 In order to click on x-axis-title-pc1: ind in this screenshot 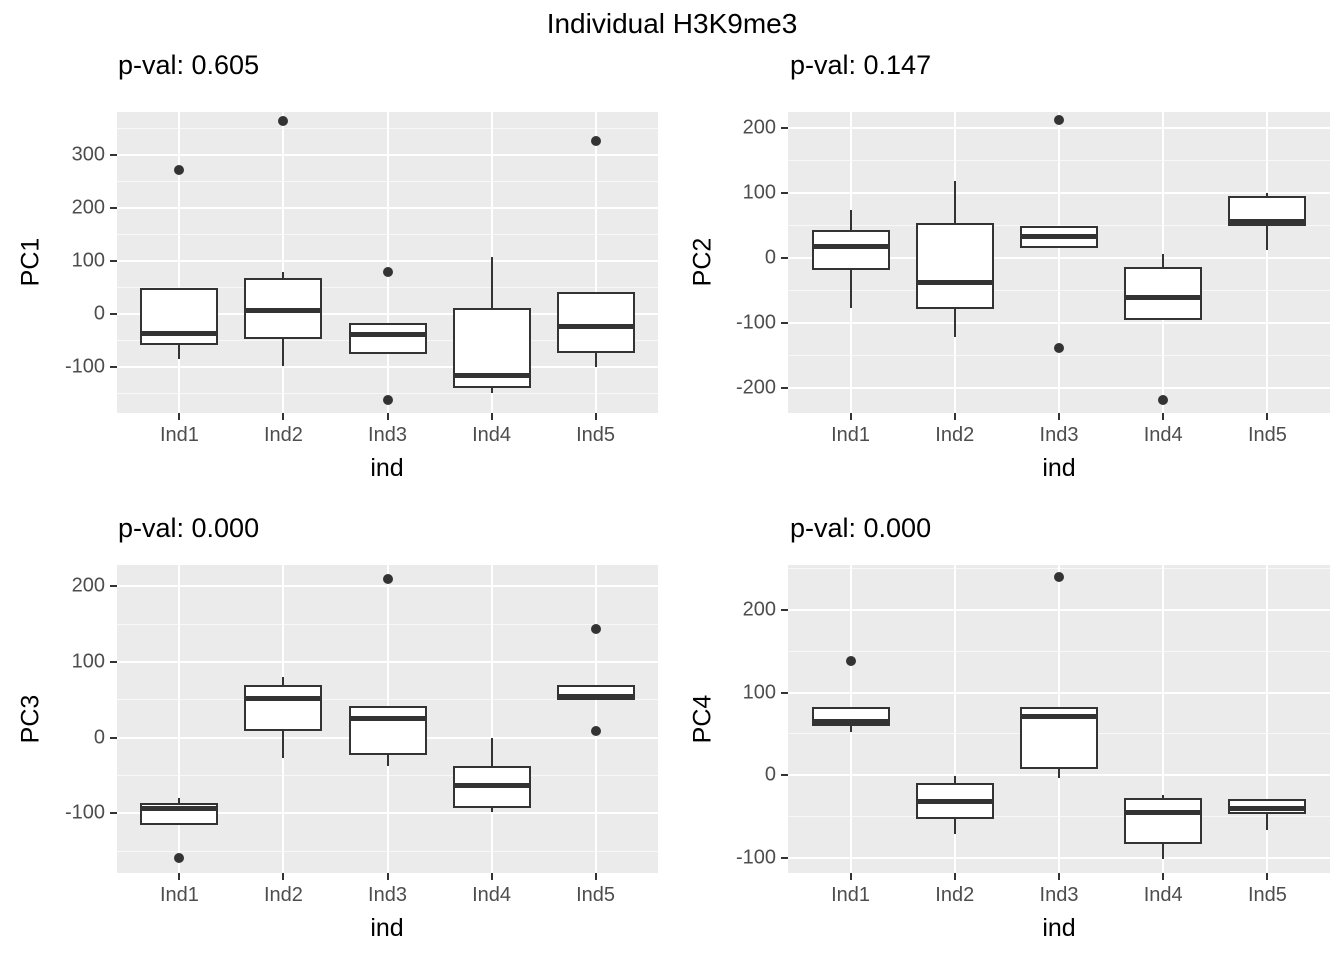, I will do `click(387, 468)`.